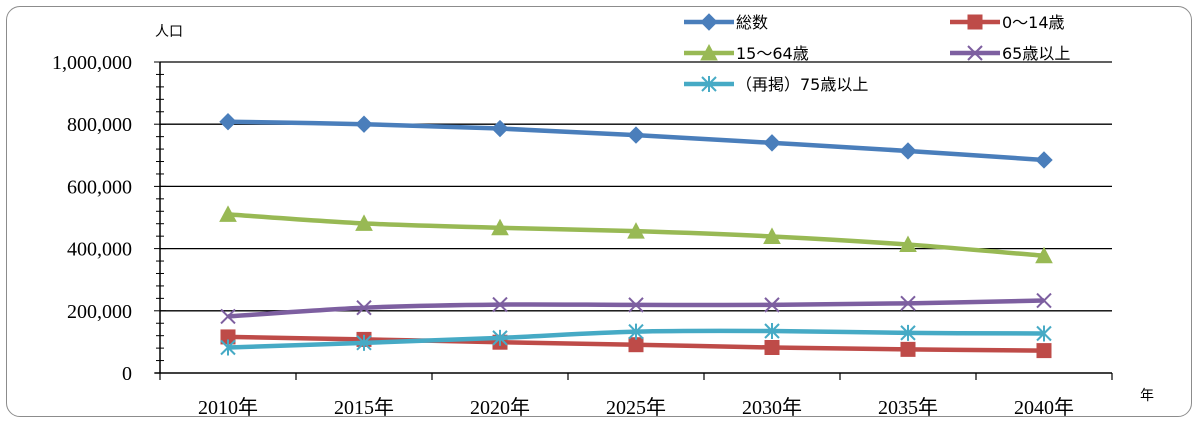 The image size is (1200, 423). Describe the element at coordinates (877, 53) in the screenshot. I see `legend: 総数 0～14歳 15～64歳 65歳以上 （再掲）75歳以上` at that location.